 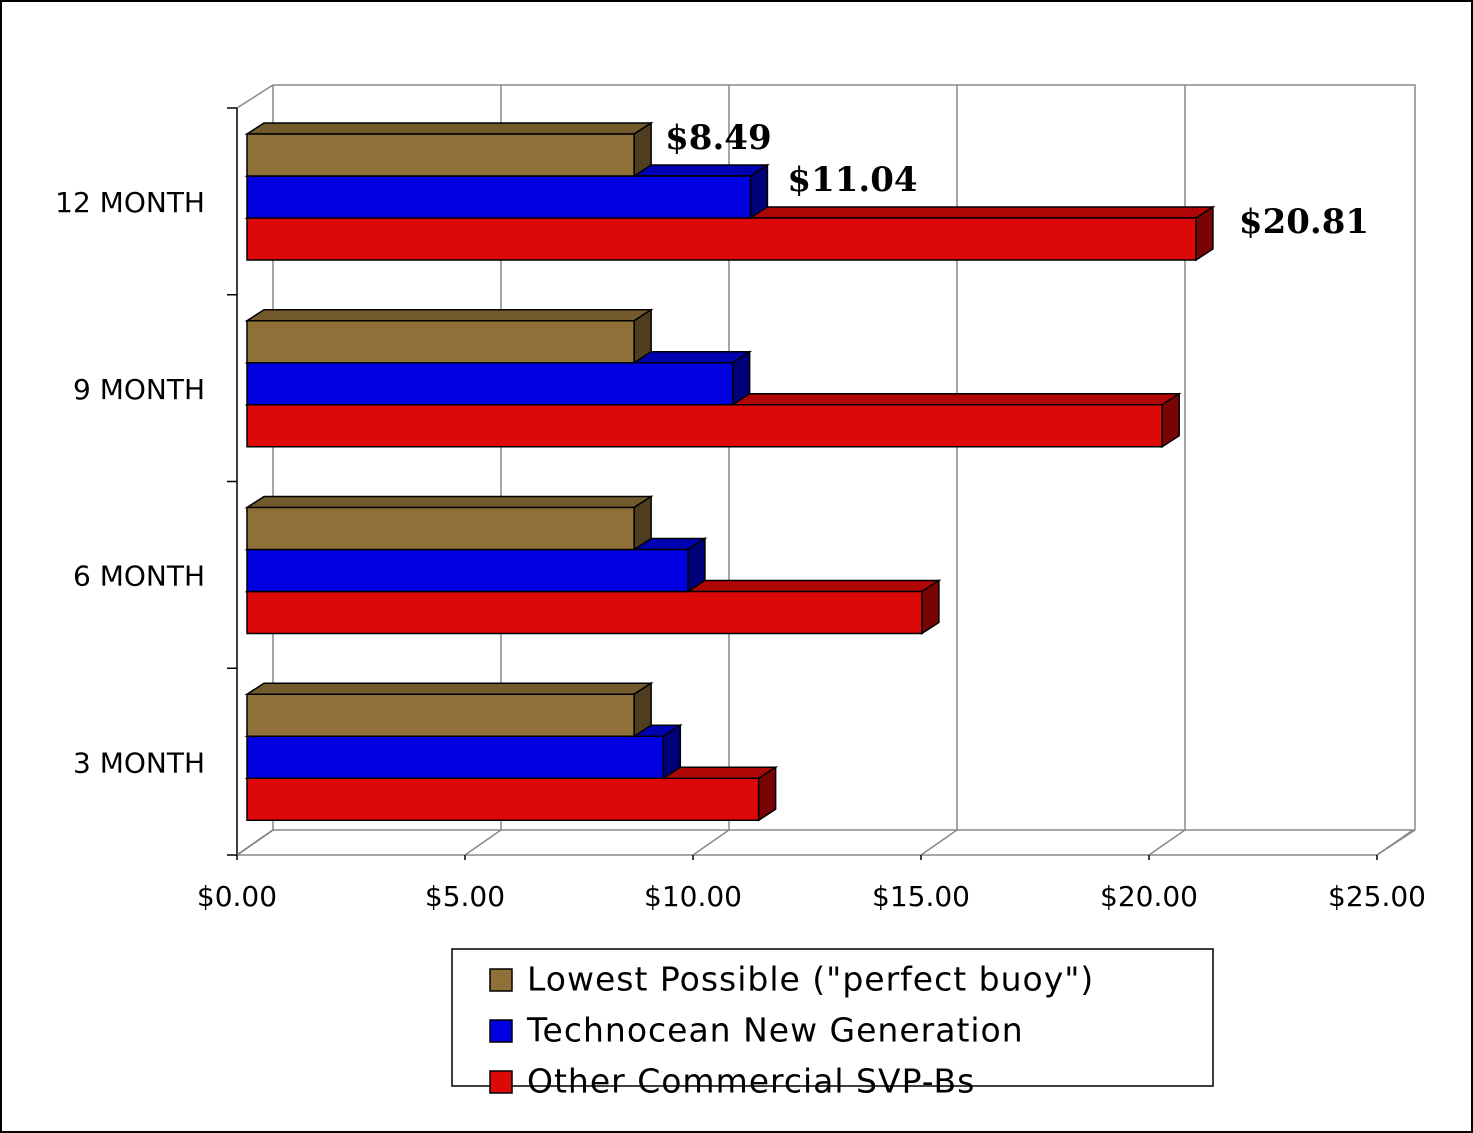 What do you see at coordinates (1304, 222) in the screenshot?
I see `value-label: $20.81` at bounding box center [1304, 222].